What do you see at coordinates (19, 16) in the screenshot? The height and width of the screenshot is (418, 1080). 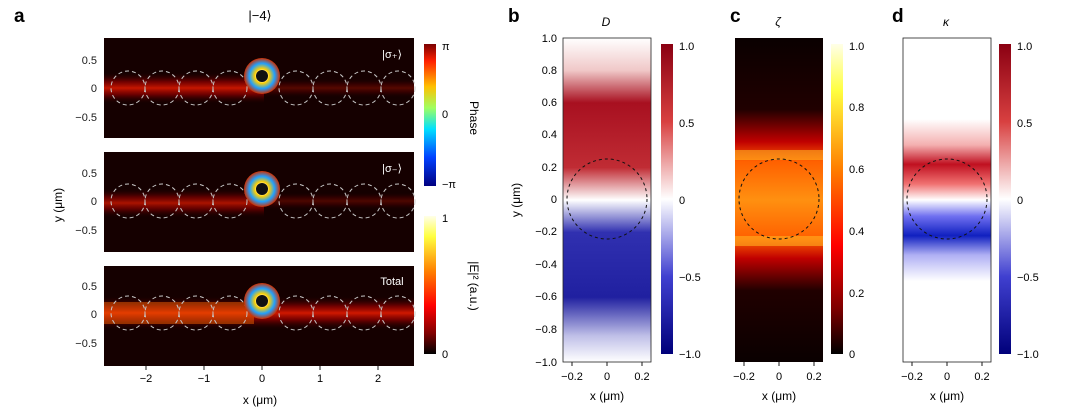 I see `panel-label-a: a` at bounding box center [19, 16].